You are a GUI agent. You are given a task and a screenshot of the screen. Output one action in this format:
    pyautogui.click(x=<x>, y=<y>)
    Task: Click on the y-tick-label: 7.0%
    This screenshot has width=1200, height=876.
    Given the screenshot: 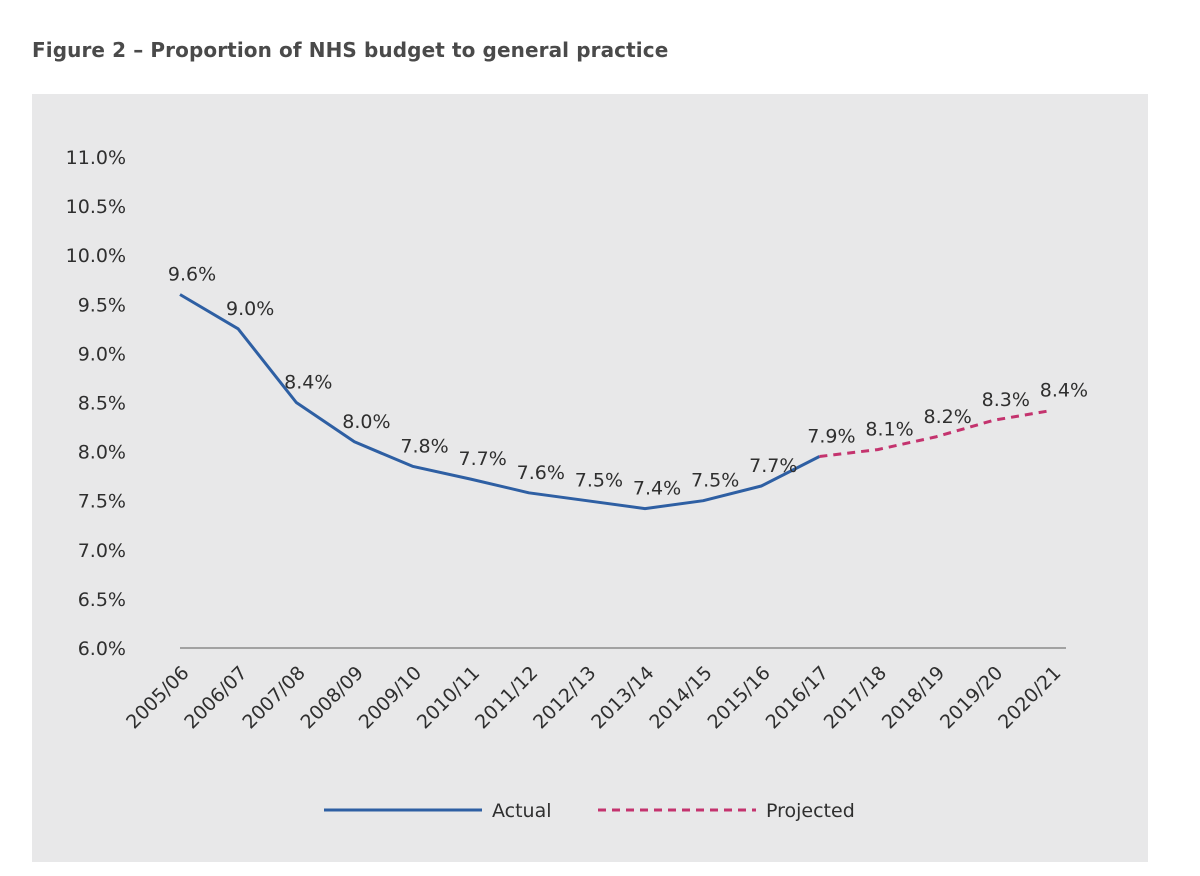 What is the action you would take?
    pyautogui.click(x=102, y=551)
    